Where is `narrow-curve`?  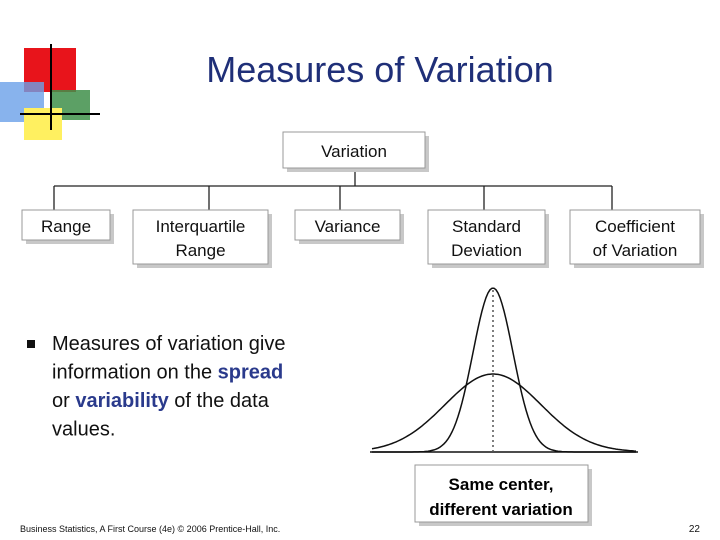 narrow-curve is located at coordinates (504, 370).